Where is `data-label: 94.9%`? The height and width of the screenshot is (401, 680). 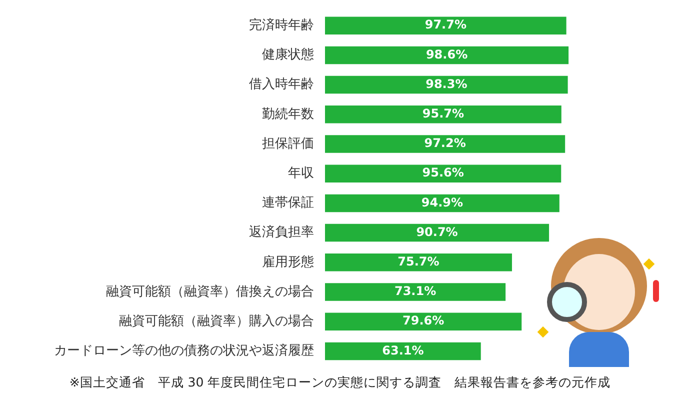
data-label: 94.9% is located at coordinates (442, 202).